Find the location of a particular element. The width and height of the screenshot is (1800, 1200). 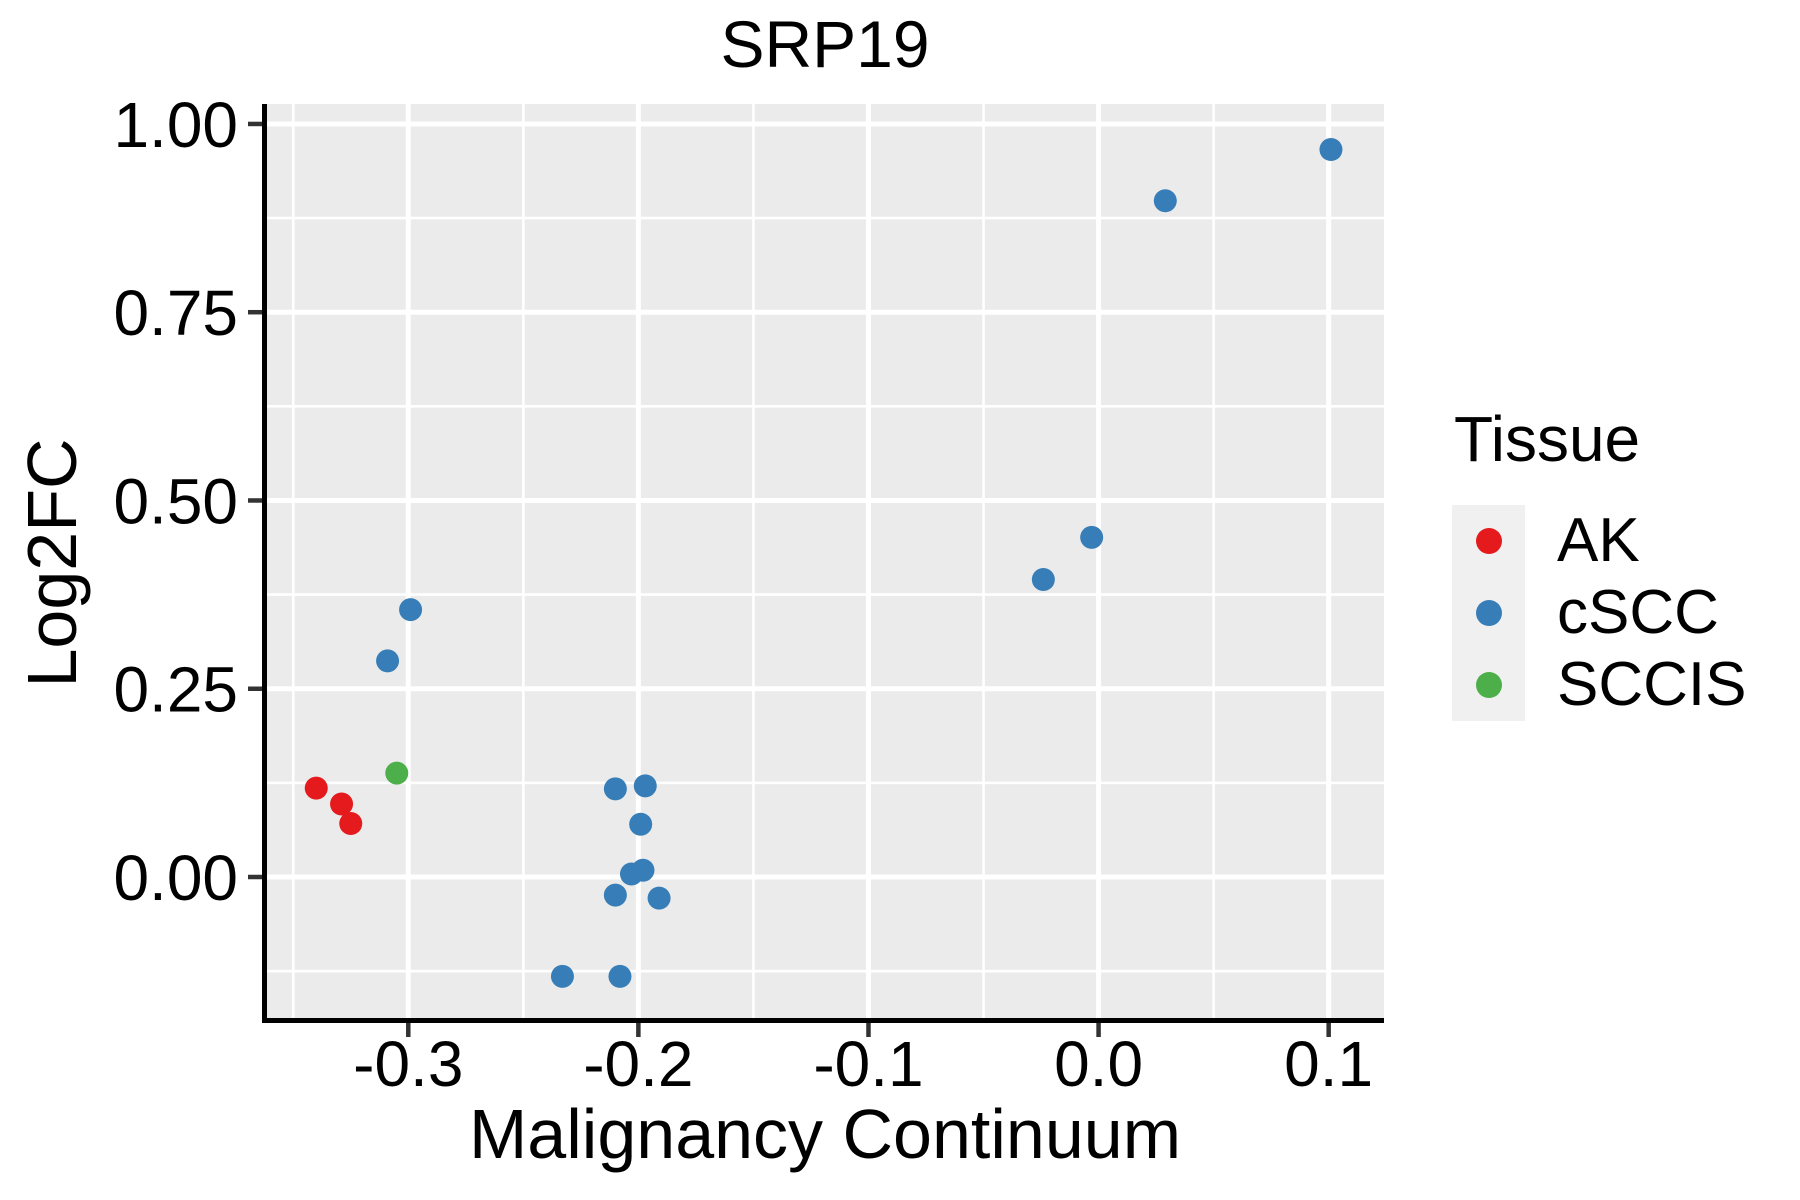

y-tick-label: 1.00 is located at coordinates (175, 125).